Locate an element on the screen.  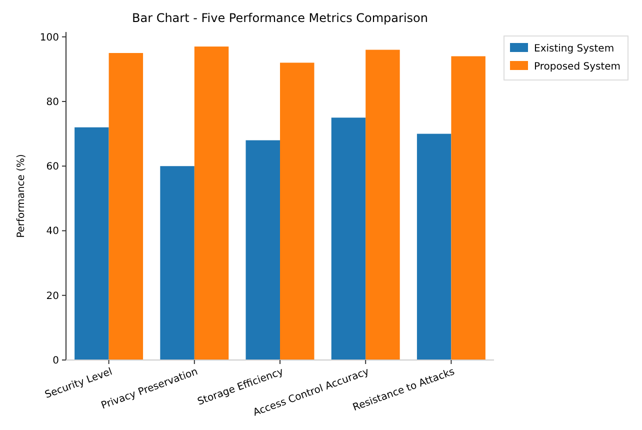
y-tick-label: 100 is located at coordinates (49, 38).